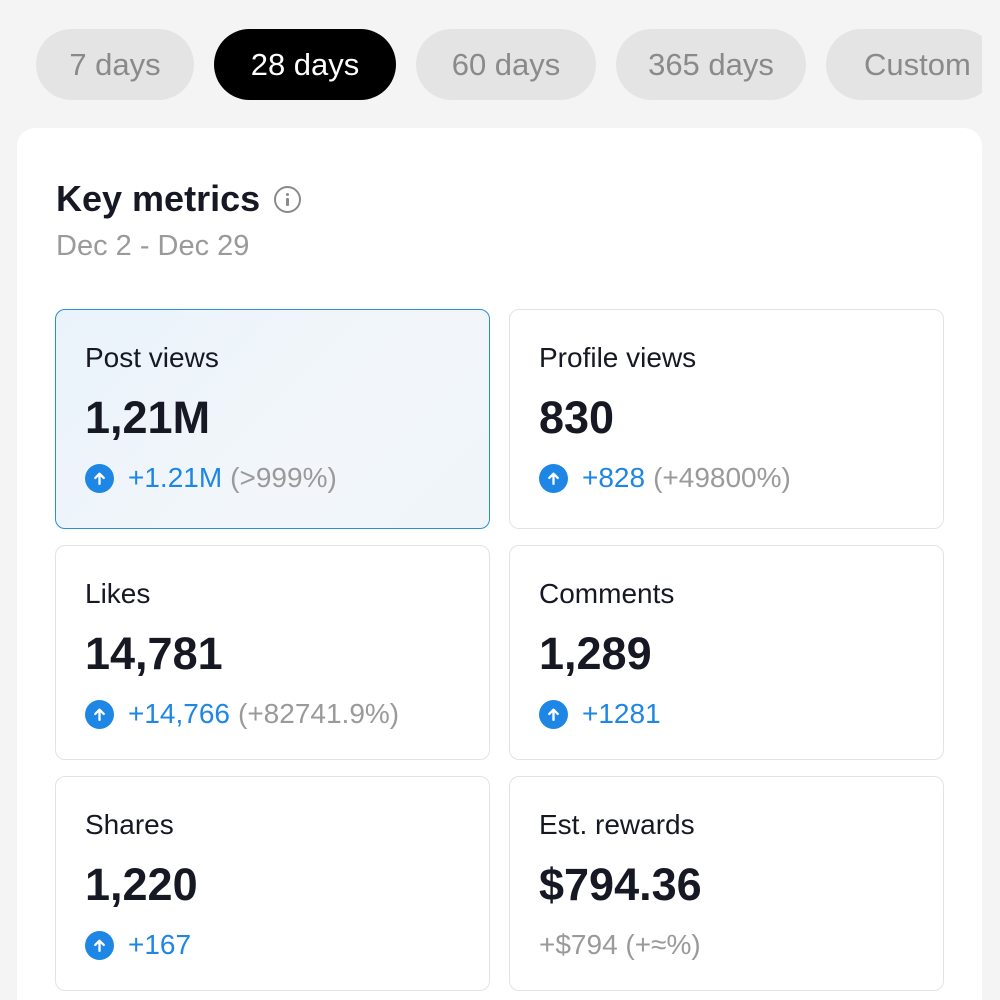  Describe the element at coordinates (618, 357) in the screenshot. I see `metric-label: Profile views` at that location.